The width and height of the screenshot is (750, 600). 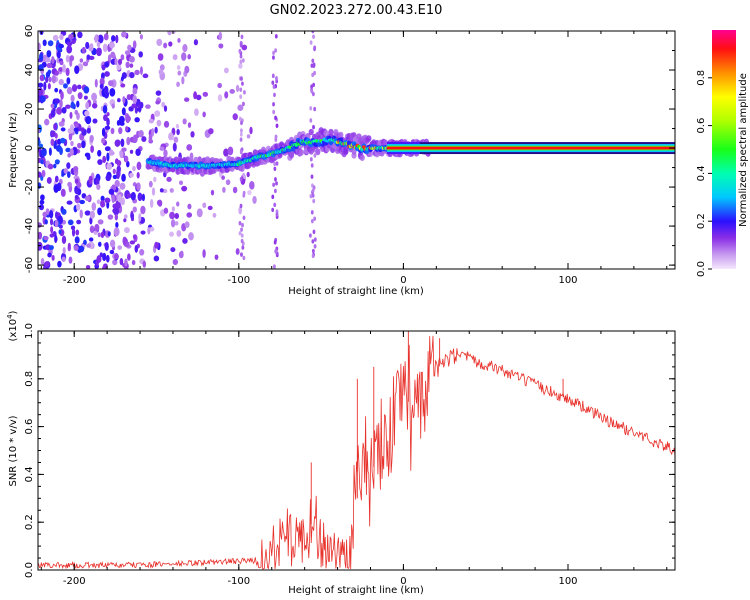 I want to click on colorbar-axis: 0.0 0.2 0.4 0.6 0.8, so click(x=704, y=173).